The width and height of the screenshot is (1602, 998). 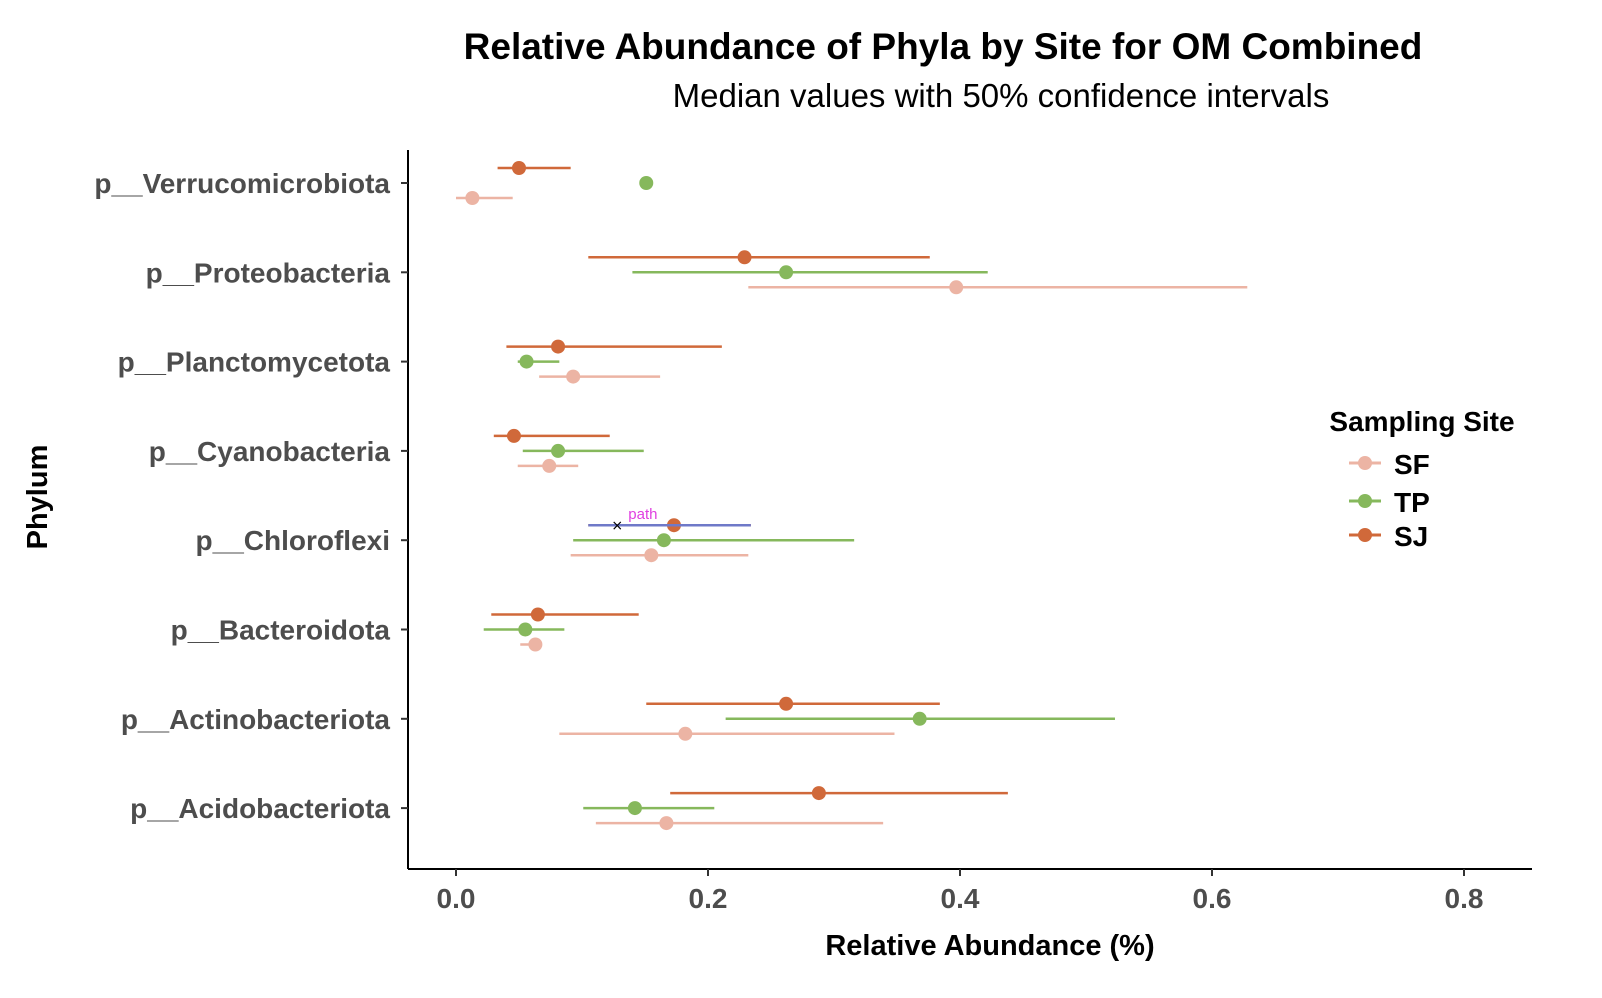 What do you see at coordinates (268, 272) in the screenshot?
I see `y-tick-label: p__Proteobacteria` at bounding box center [268, 272].